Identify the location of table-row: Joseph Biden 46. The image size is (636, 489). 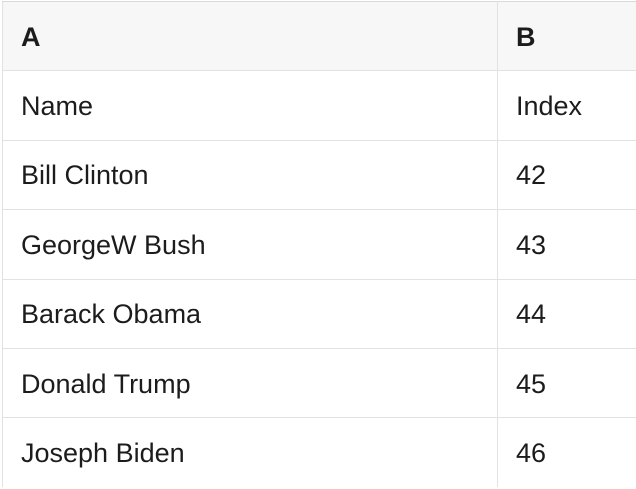
(319, 452).